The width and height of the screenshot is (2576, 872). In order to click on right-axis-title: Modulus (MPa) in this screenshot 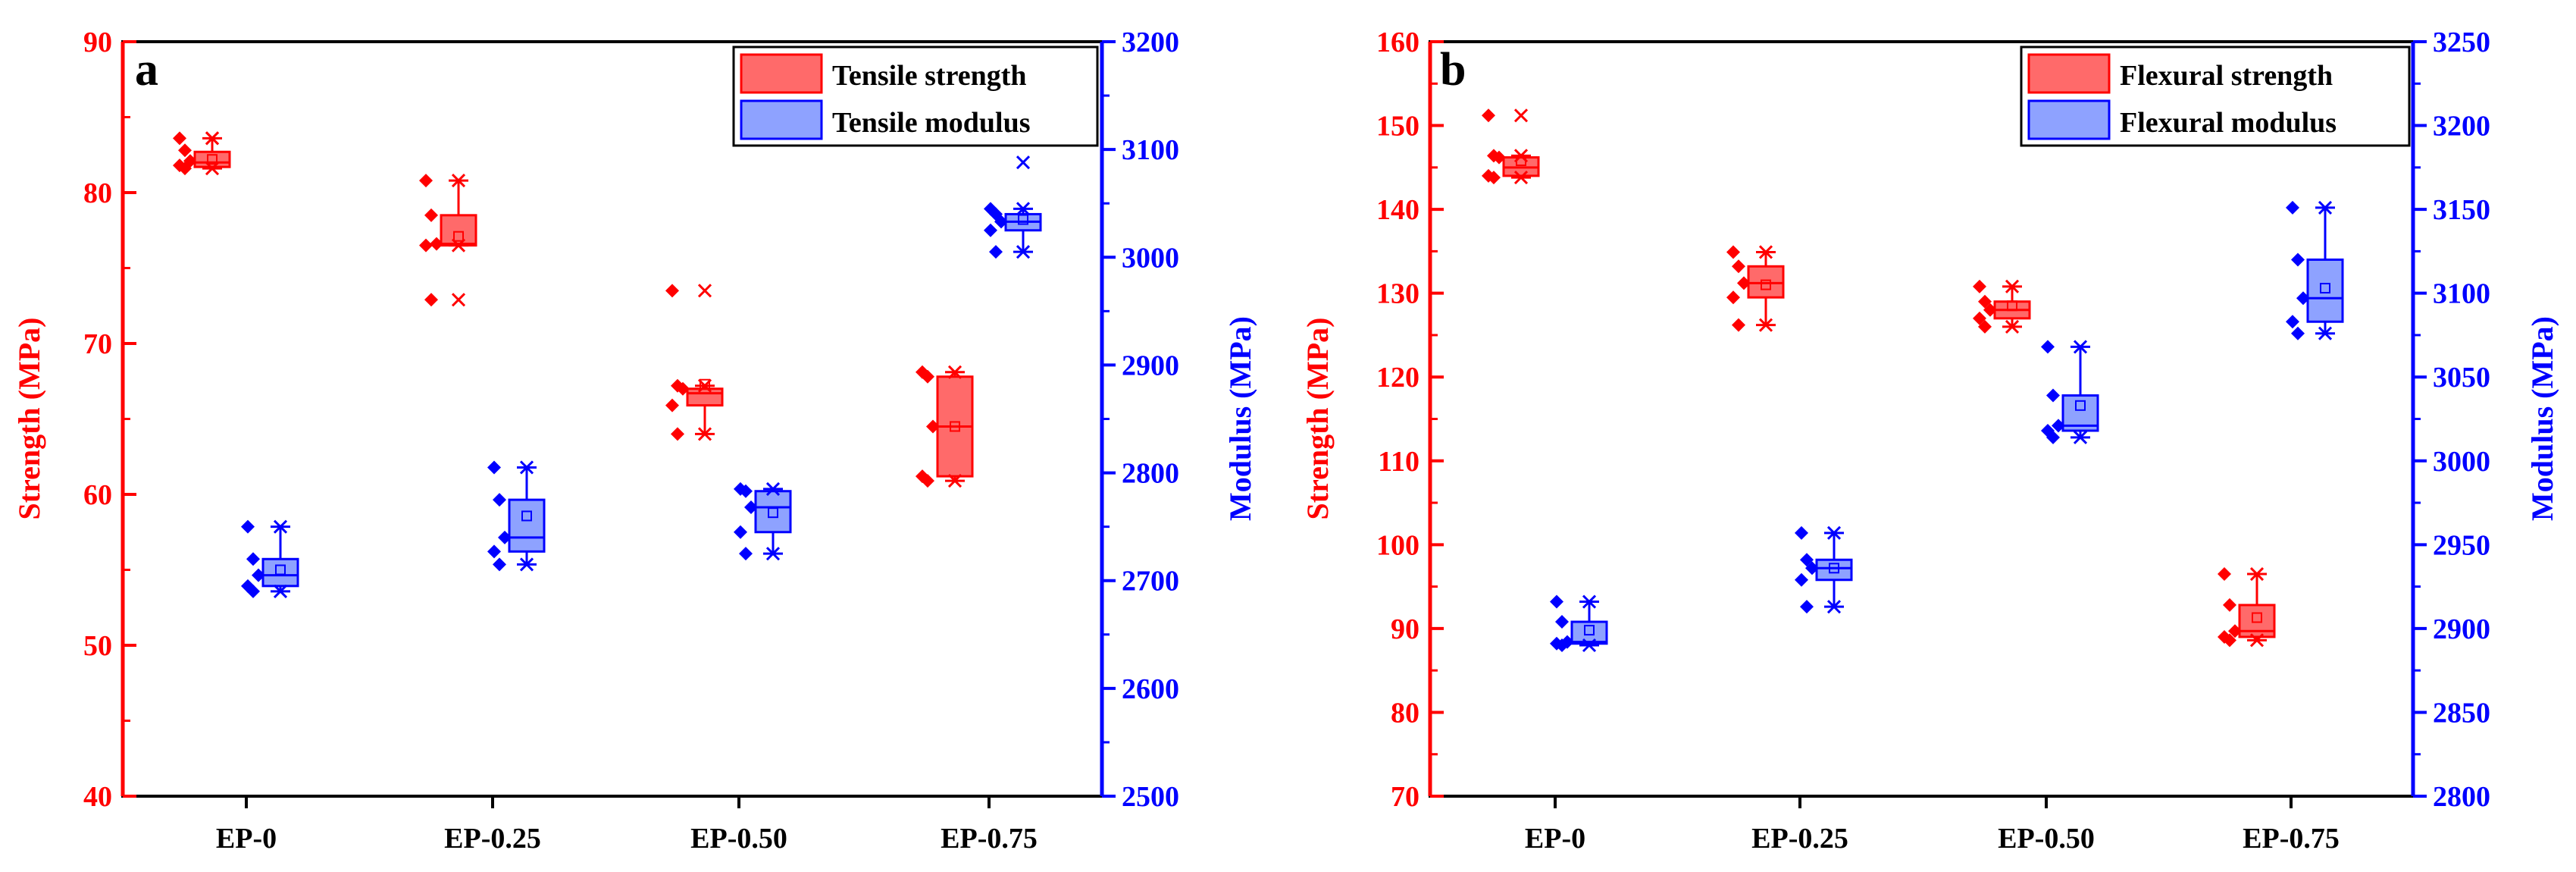, I will do `click(2542, 419)`.